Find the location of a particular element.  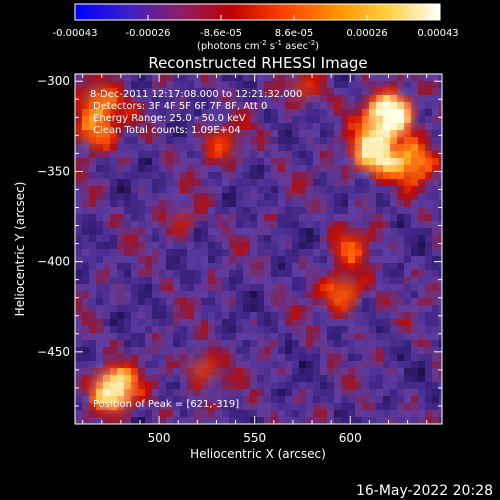

heatmap-blob is located at coordinates (373, 153).